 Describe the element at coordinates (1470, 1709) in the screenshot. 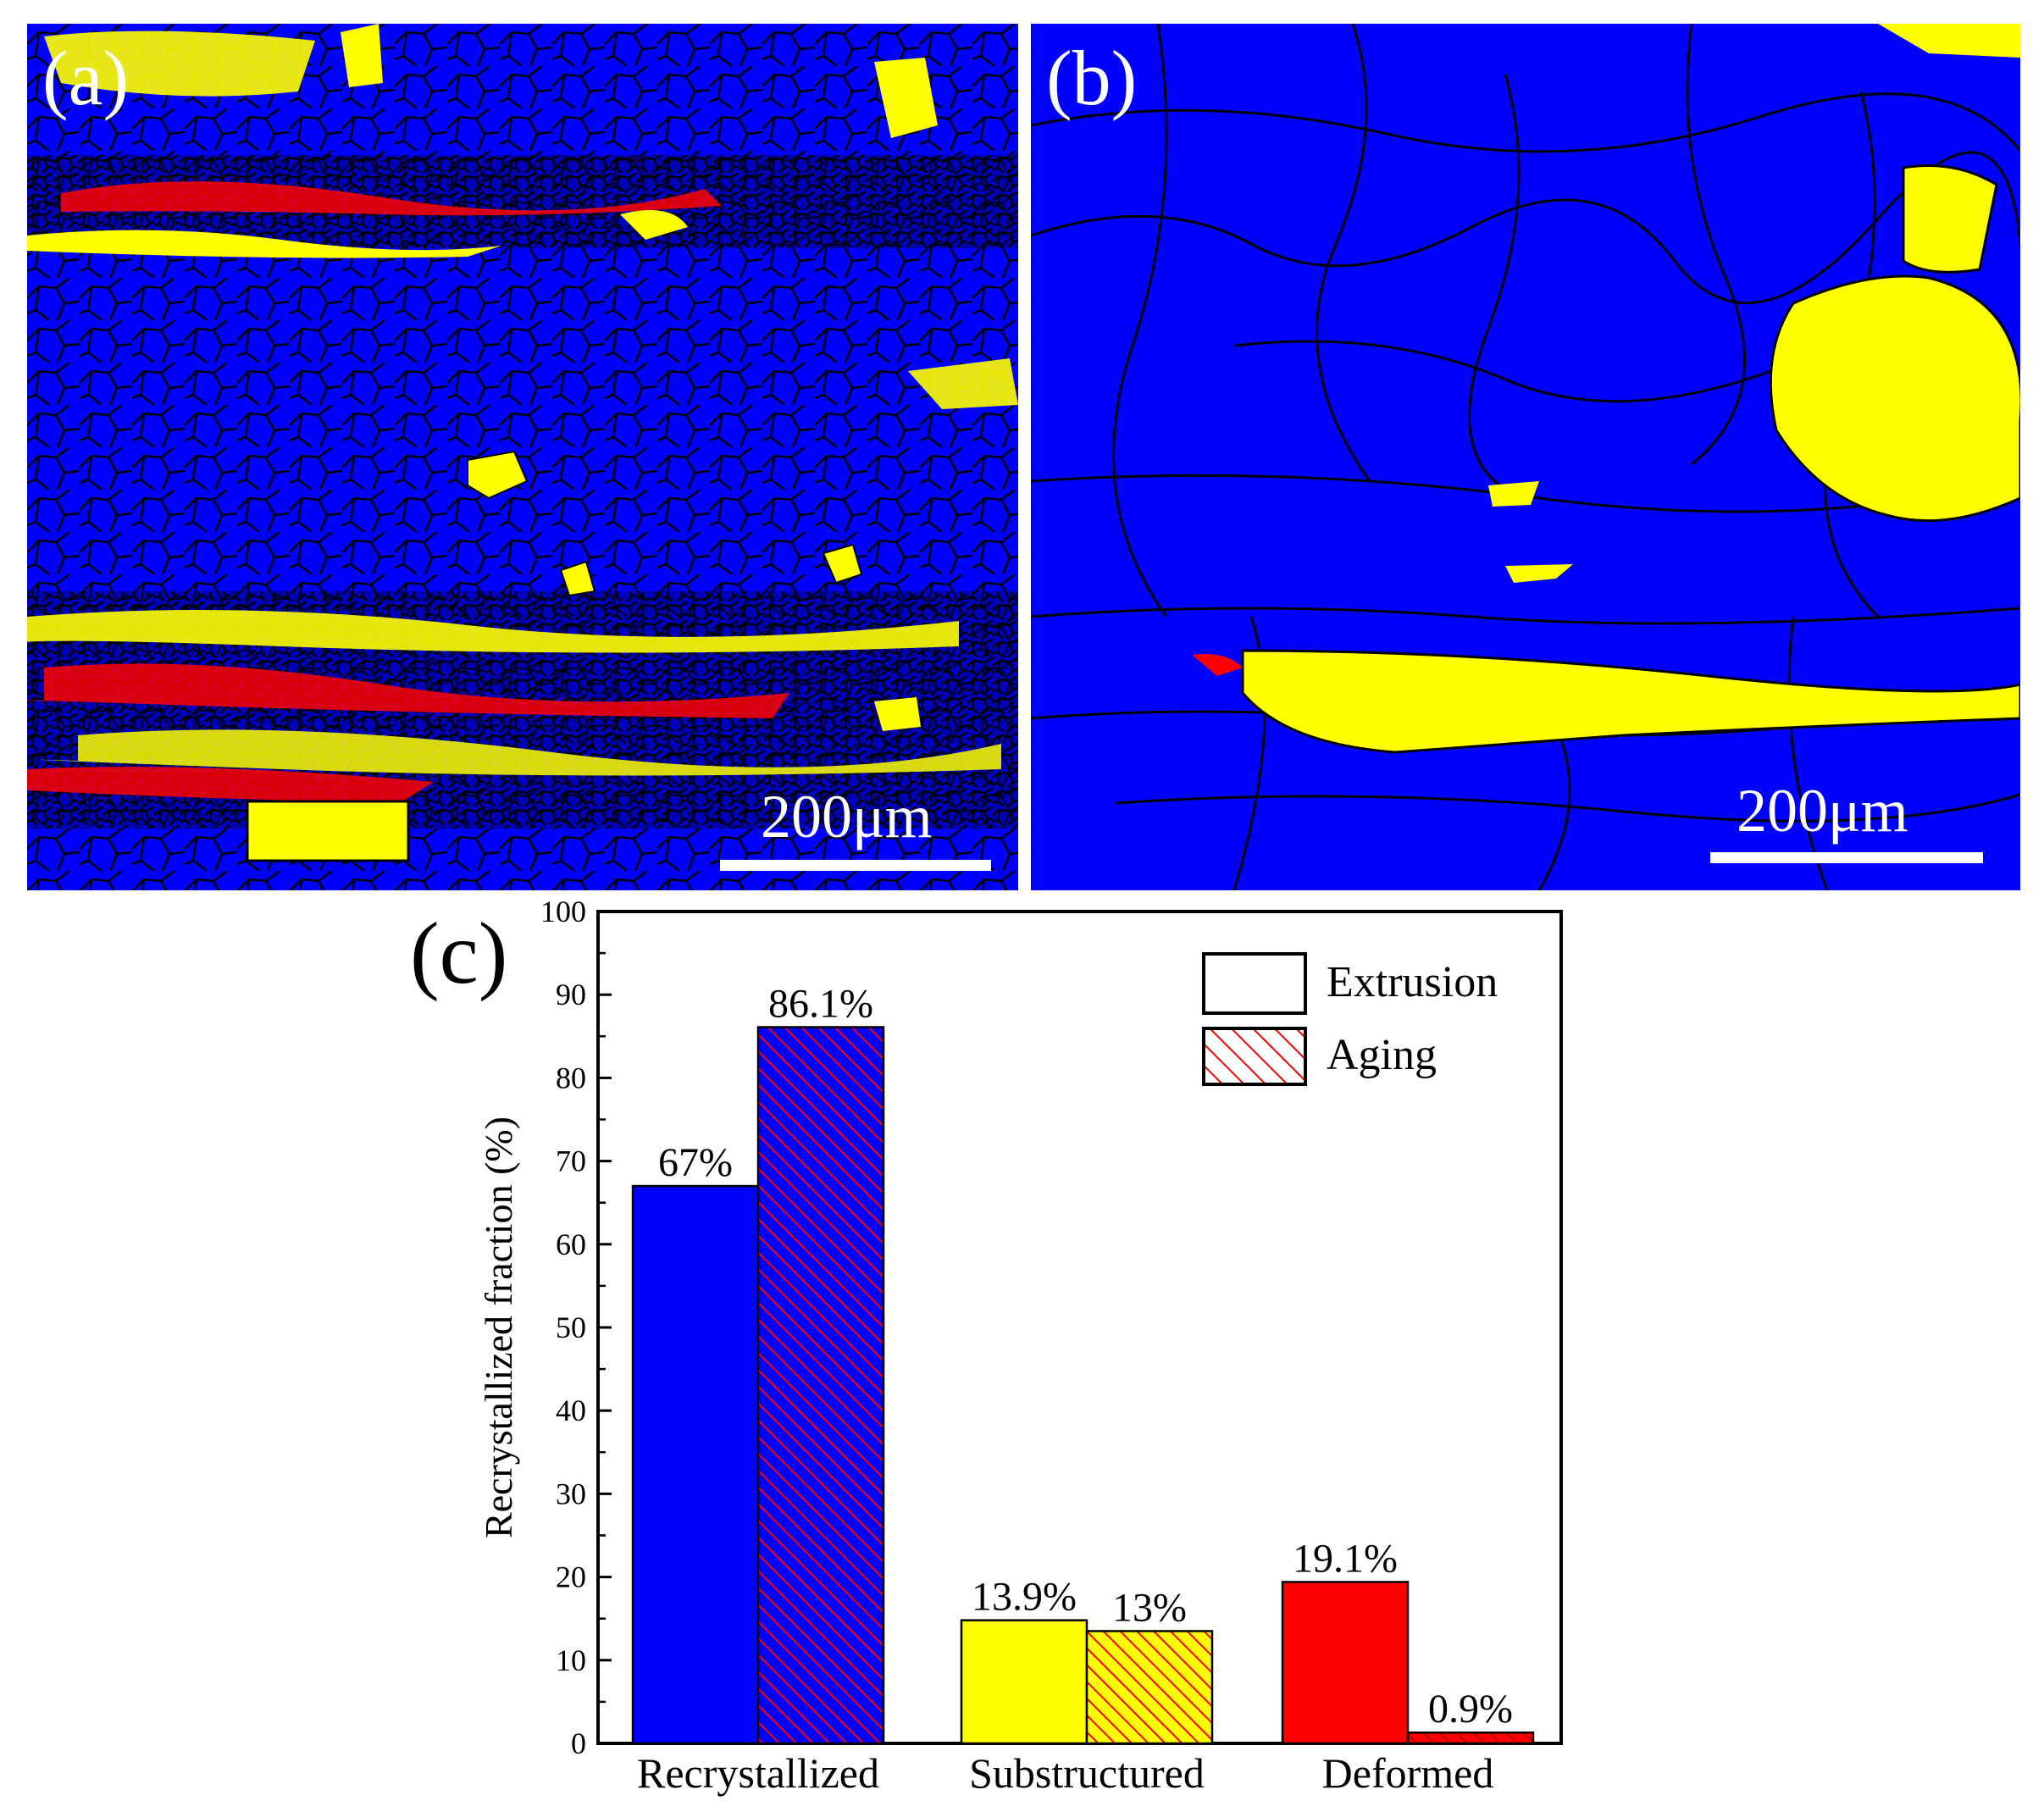

I see `data-label-deformed-aging: 0.9%` at that location.